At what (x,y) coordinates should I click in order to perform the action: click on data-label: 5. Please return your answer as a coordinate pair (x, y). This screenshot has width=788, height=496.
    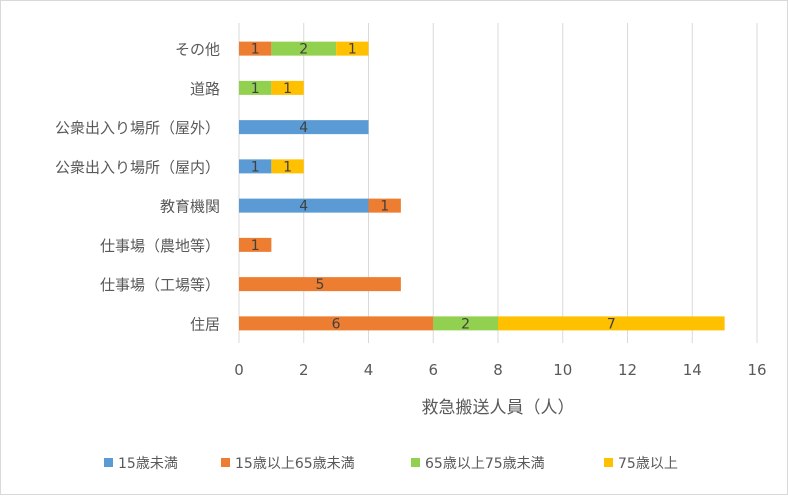
    Looking at the image, I should click on (319, 285).